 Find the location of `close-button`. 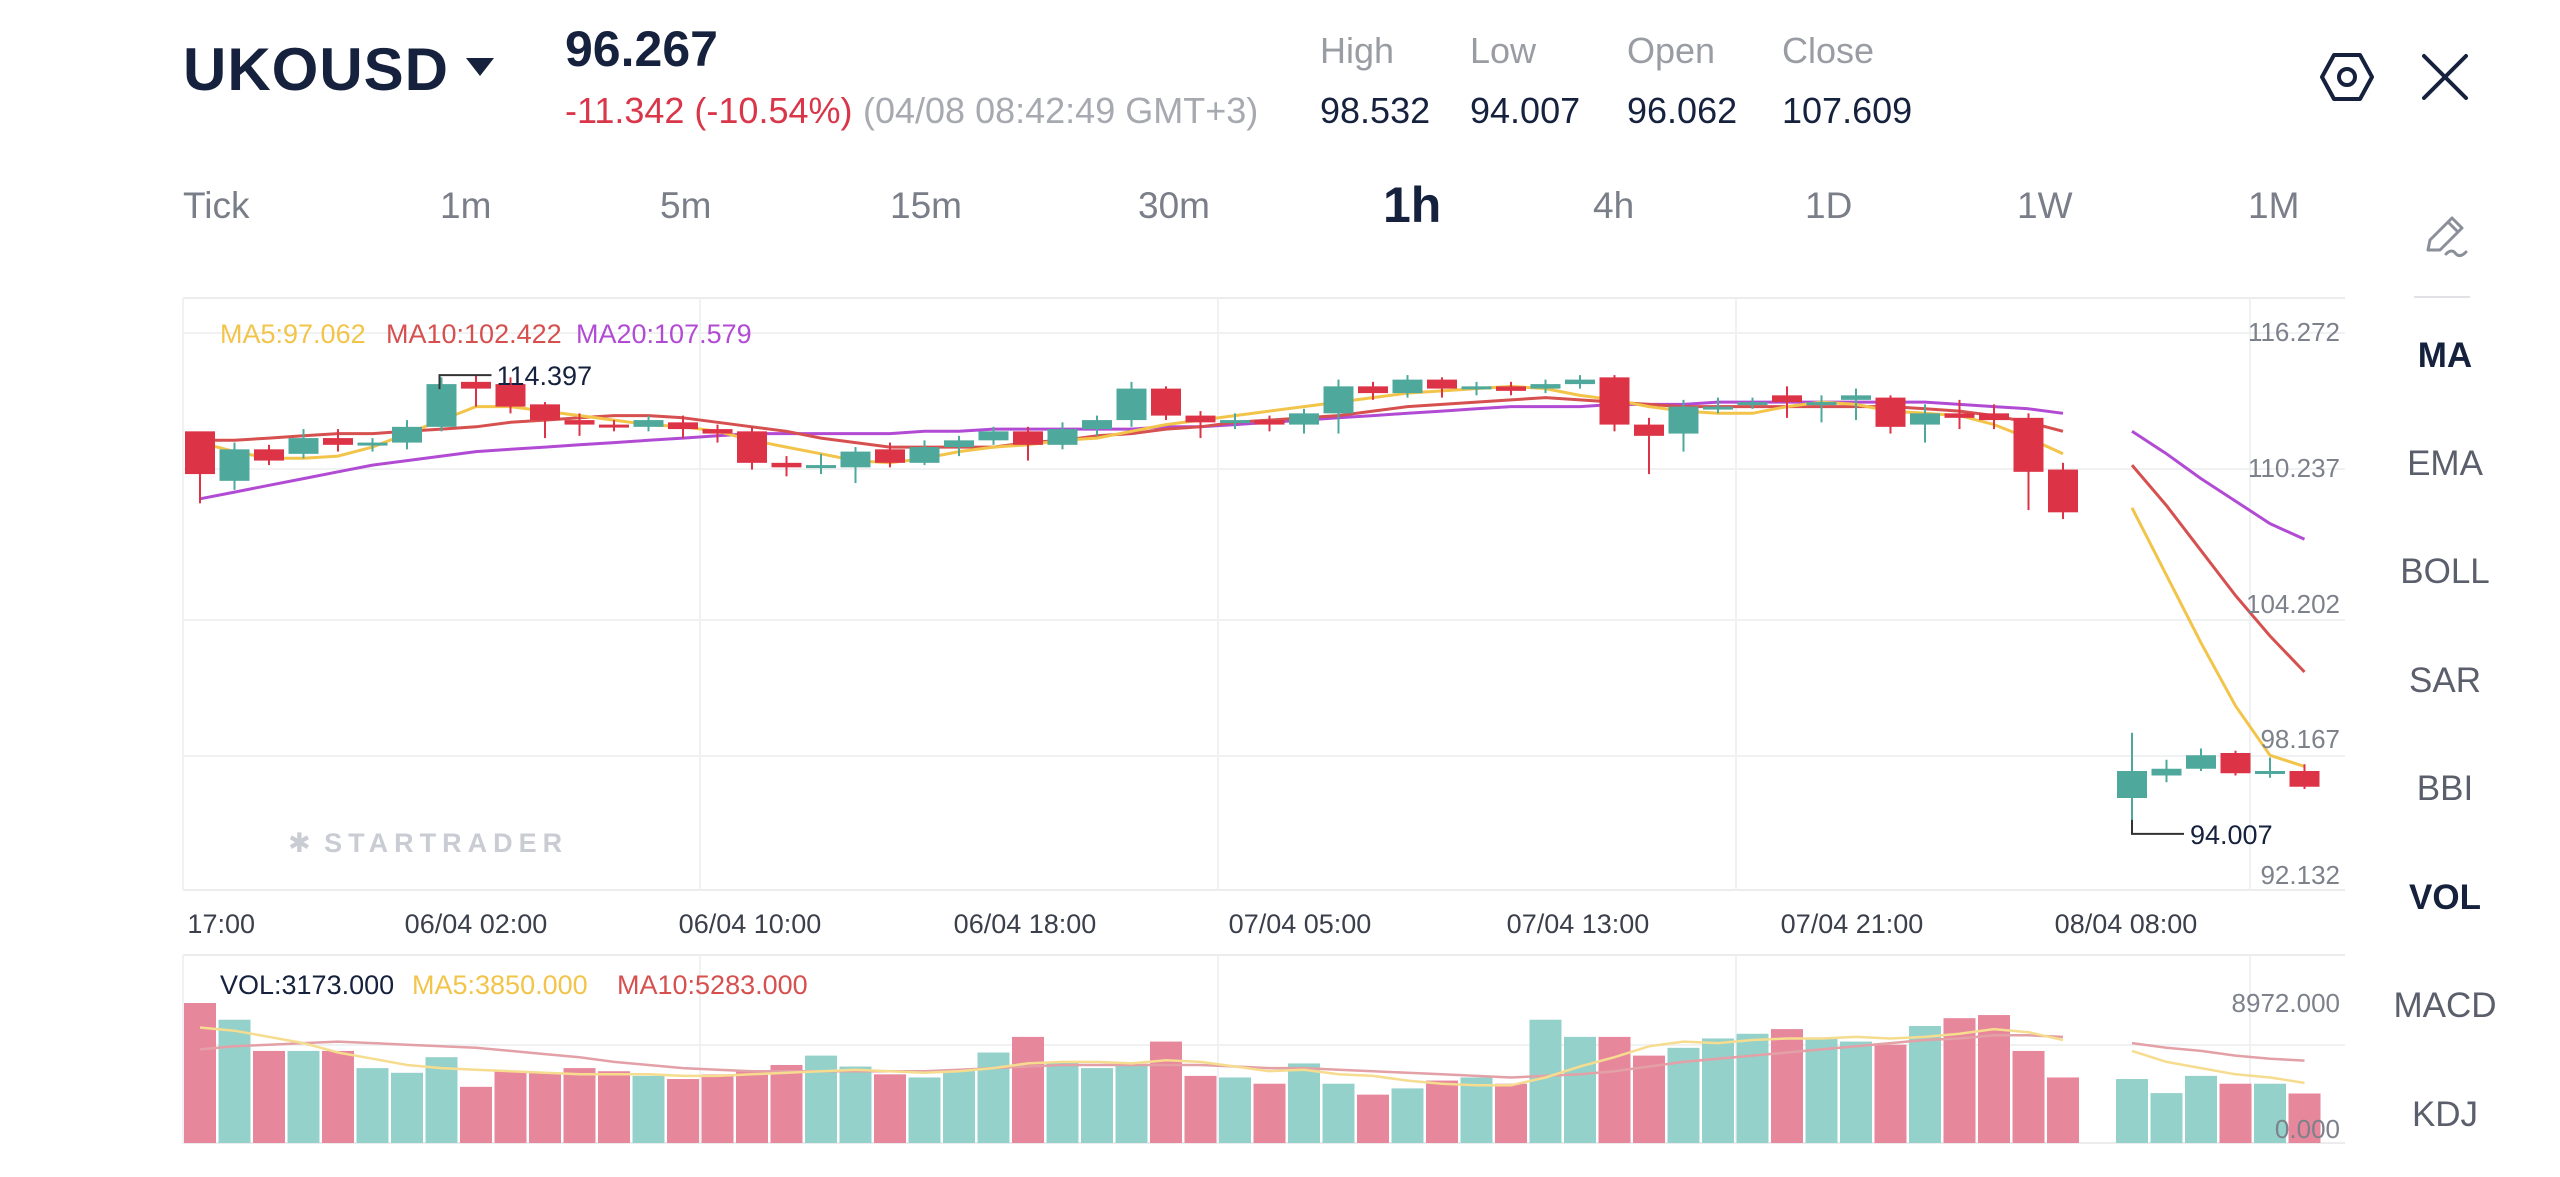

close-button is located at coordinates (2445, 77).